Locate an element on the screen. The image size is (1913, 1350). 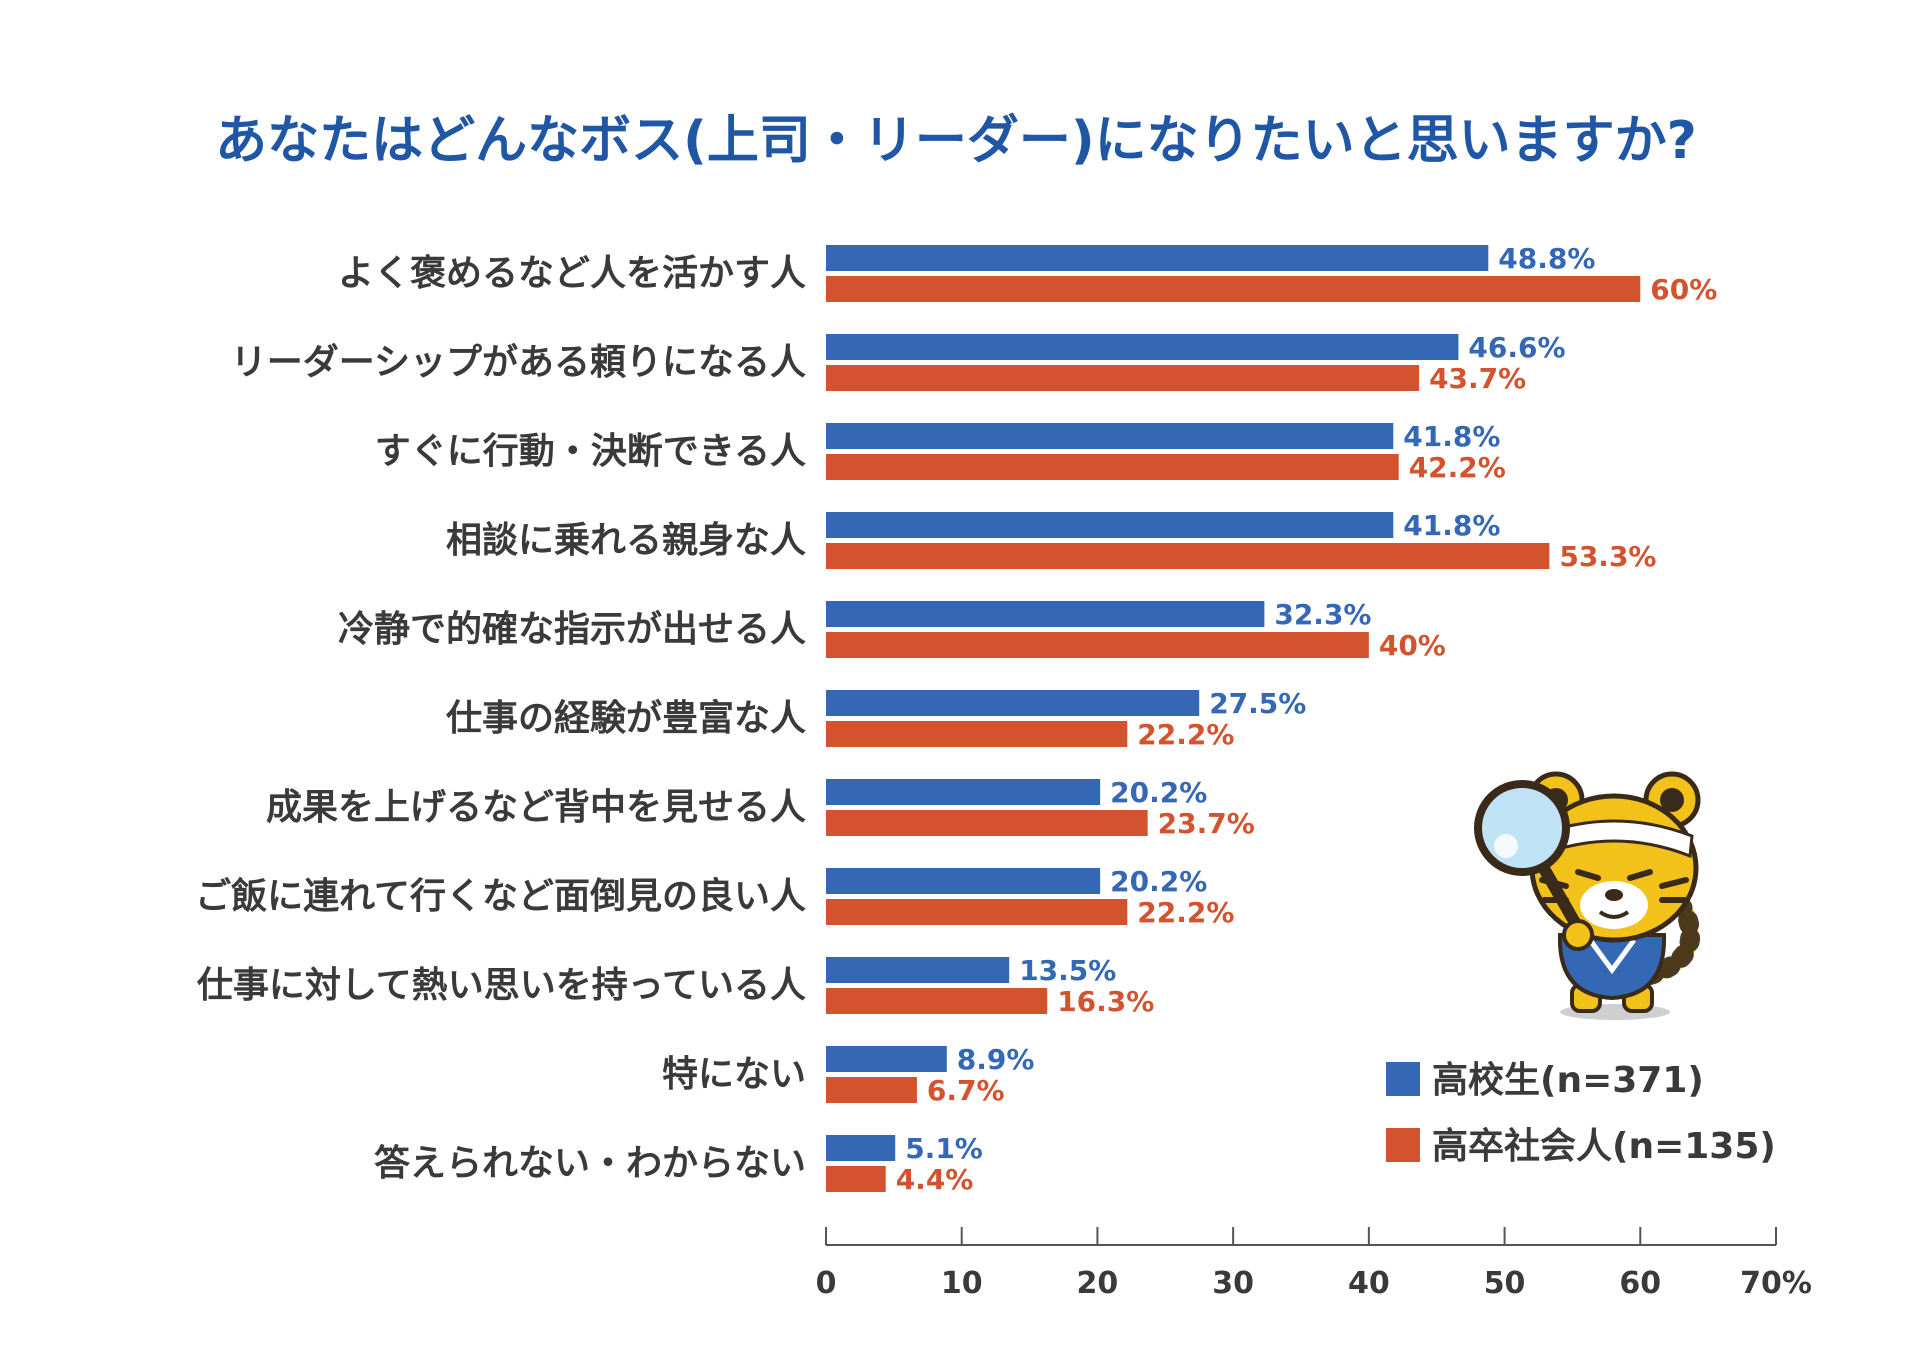
bar-value-label: 4.4% is located at coordinates (935, 1179).